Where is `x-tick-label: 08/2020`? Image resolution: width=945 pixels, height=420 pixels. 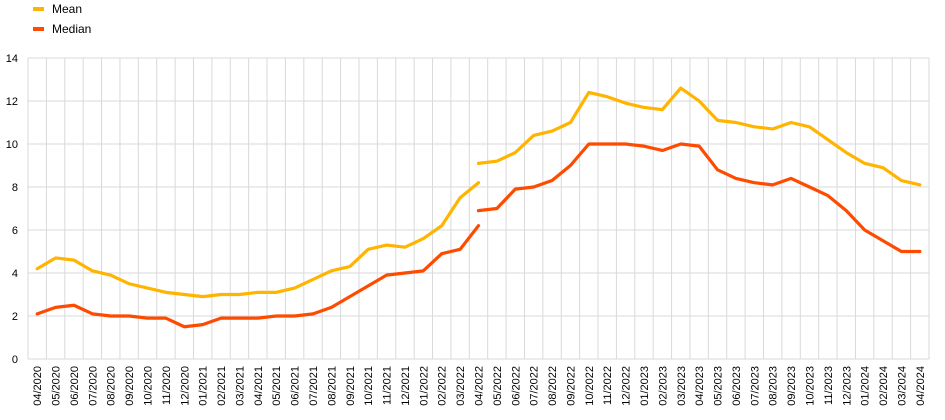 x-tick-label: 08/2020 is located at coordinates (112, 386).